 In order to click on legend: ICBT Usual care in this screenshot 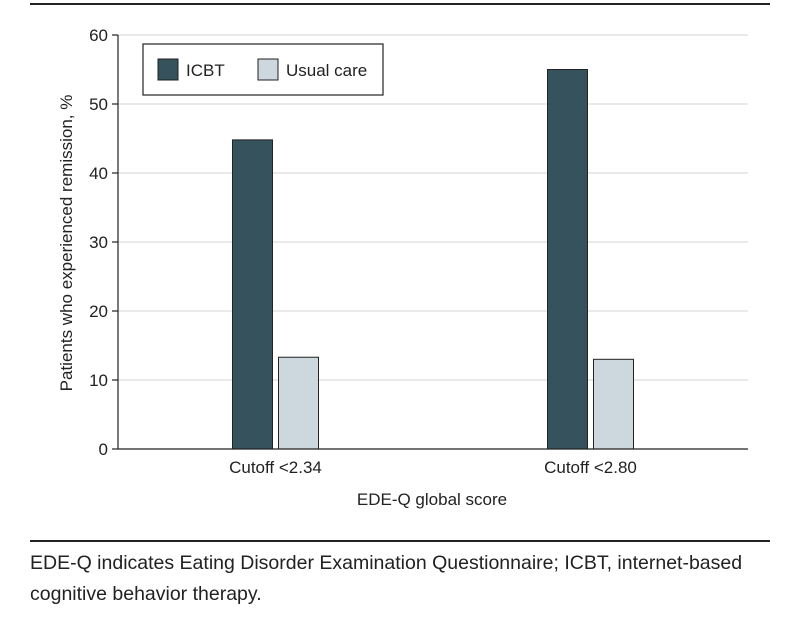, I will do `click(263, 69)`.